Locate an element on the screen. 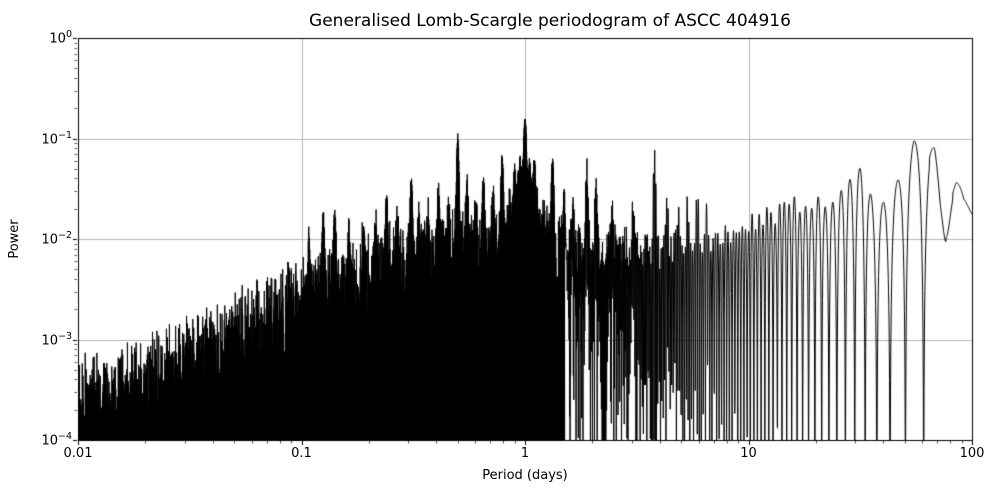 The width and height of the screenshot is (1000, 500). y-tick-label: 10⁻⁴ is located at coordinates (56, 440).